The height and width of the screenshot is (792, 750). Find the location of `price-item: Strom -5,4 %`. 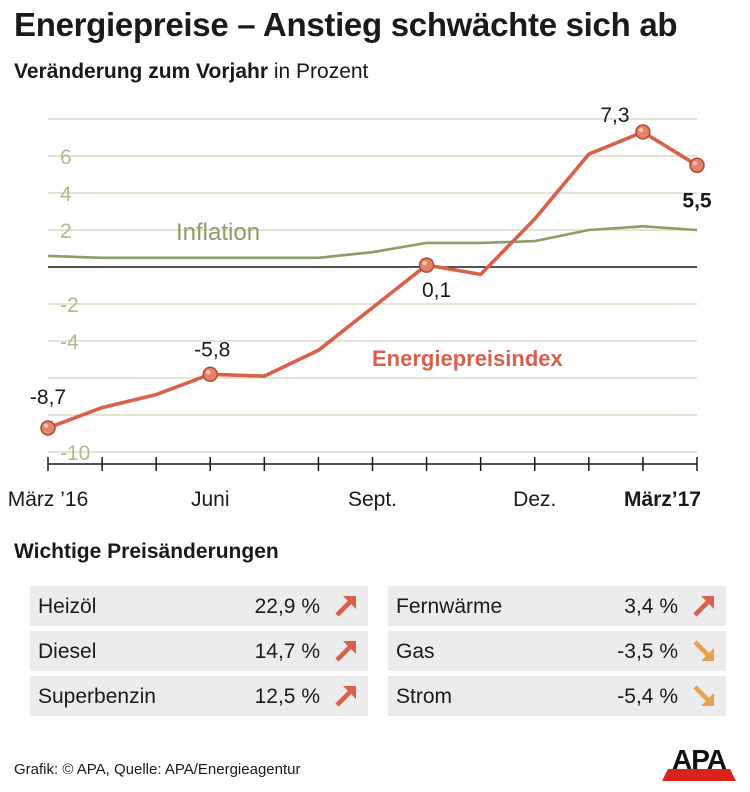

price-item: Strom -5,4 % is located at coordinates (557, 696).